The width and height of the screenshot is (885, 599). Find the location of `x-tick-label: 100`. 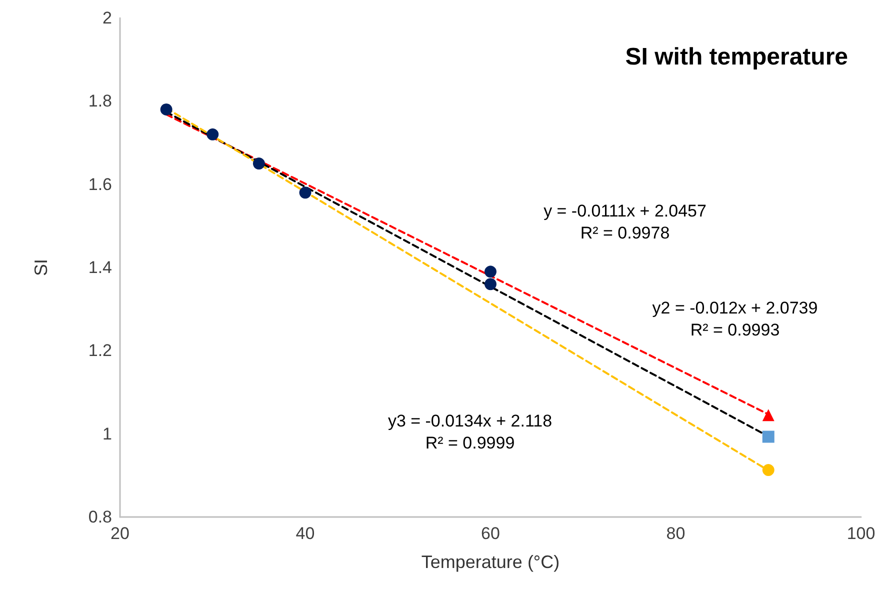

x-tick-label: 100 is located at coordinates (861, 533).